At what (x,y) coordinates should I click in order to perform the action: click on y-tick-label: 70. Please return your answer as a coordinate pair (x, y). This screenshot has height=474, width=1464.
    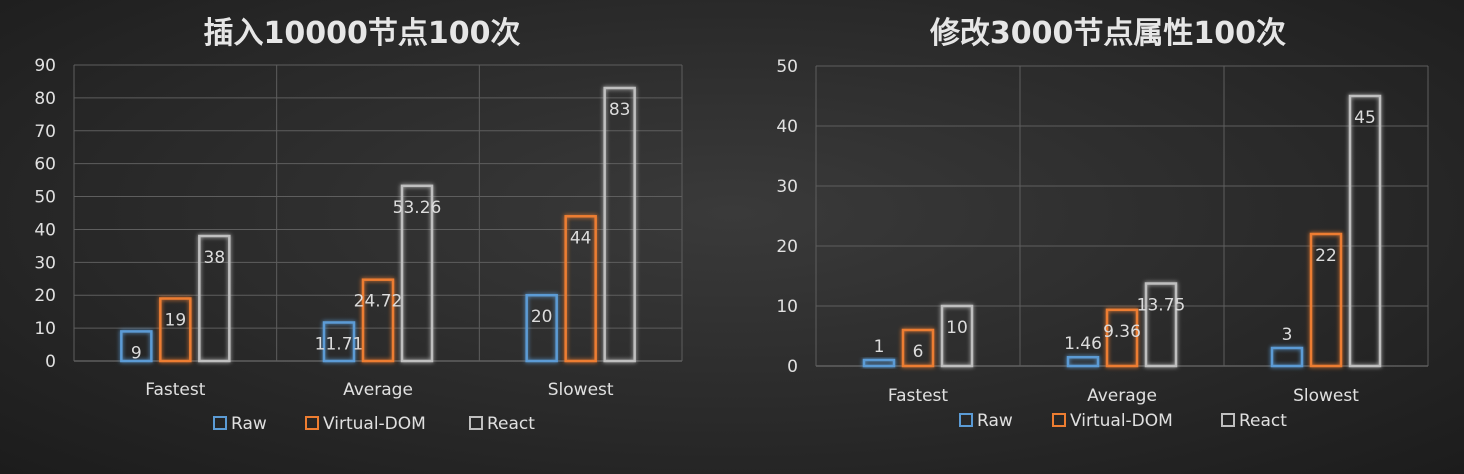
    Looking at the image, I should click on (45, 132).